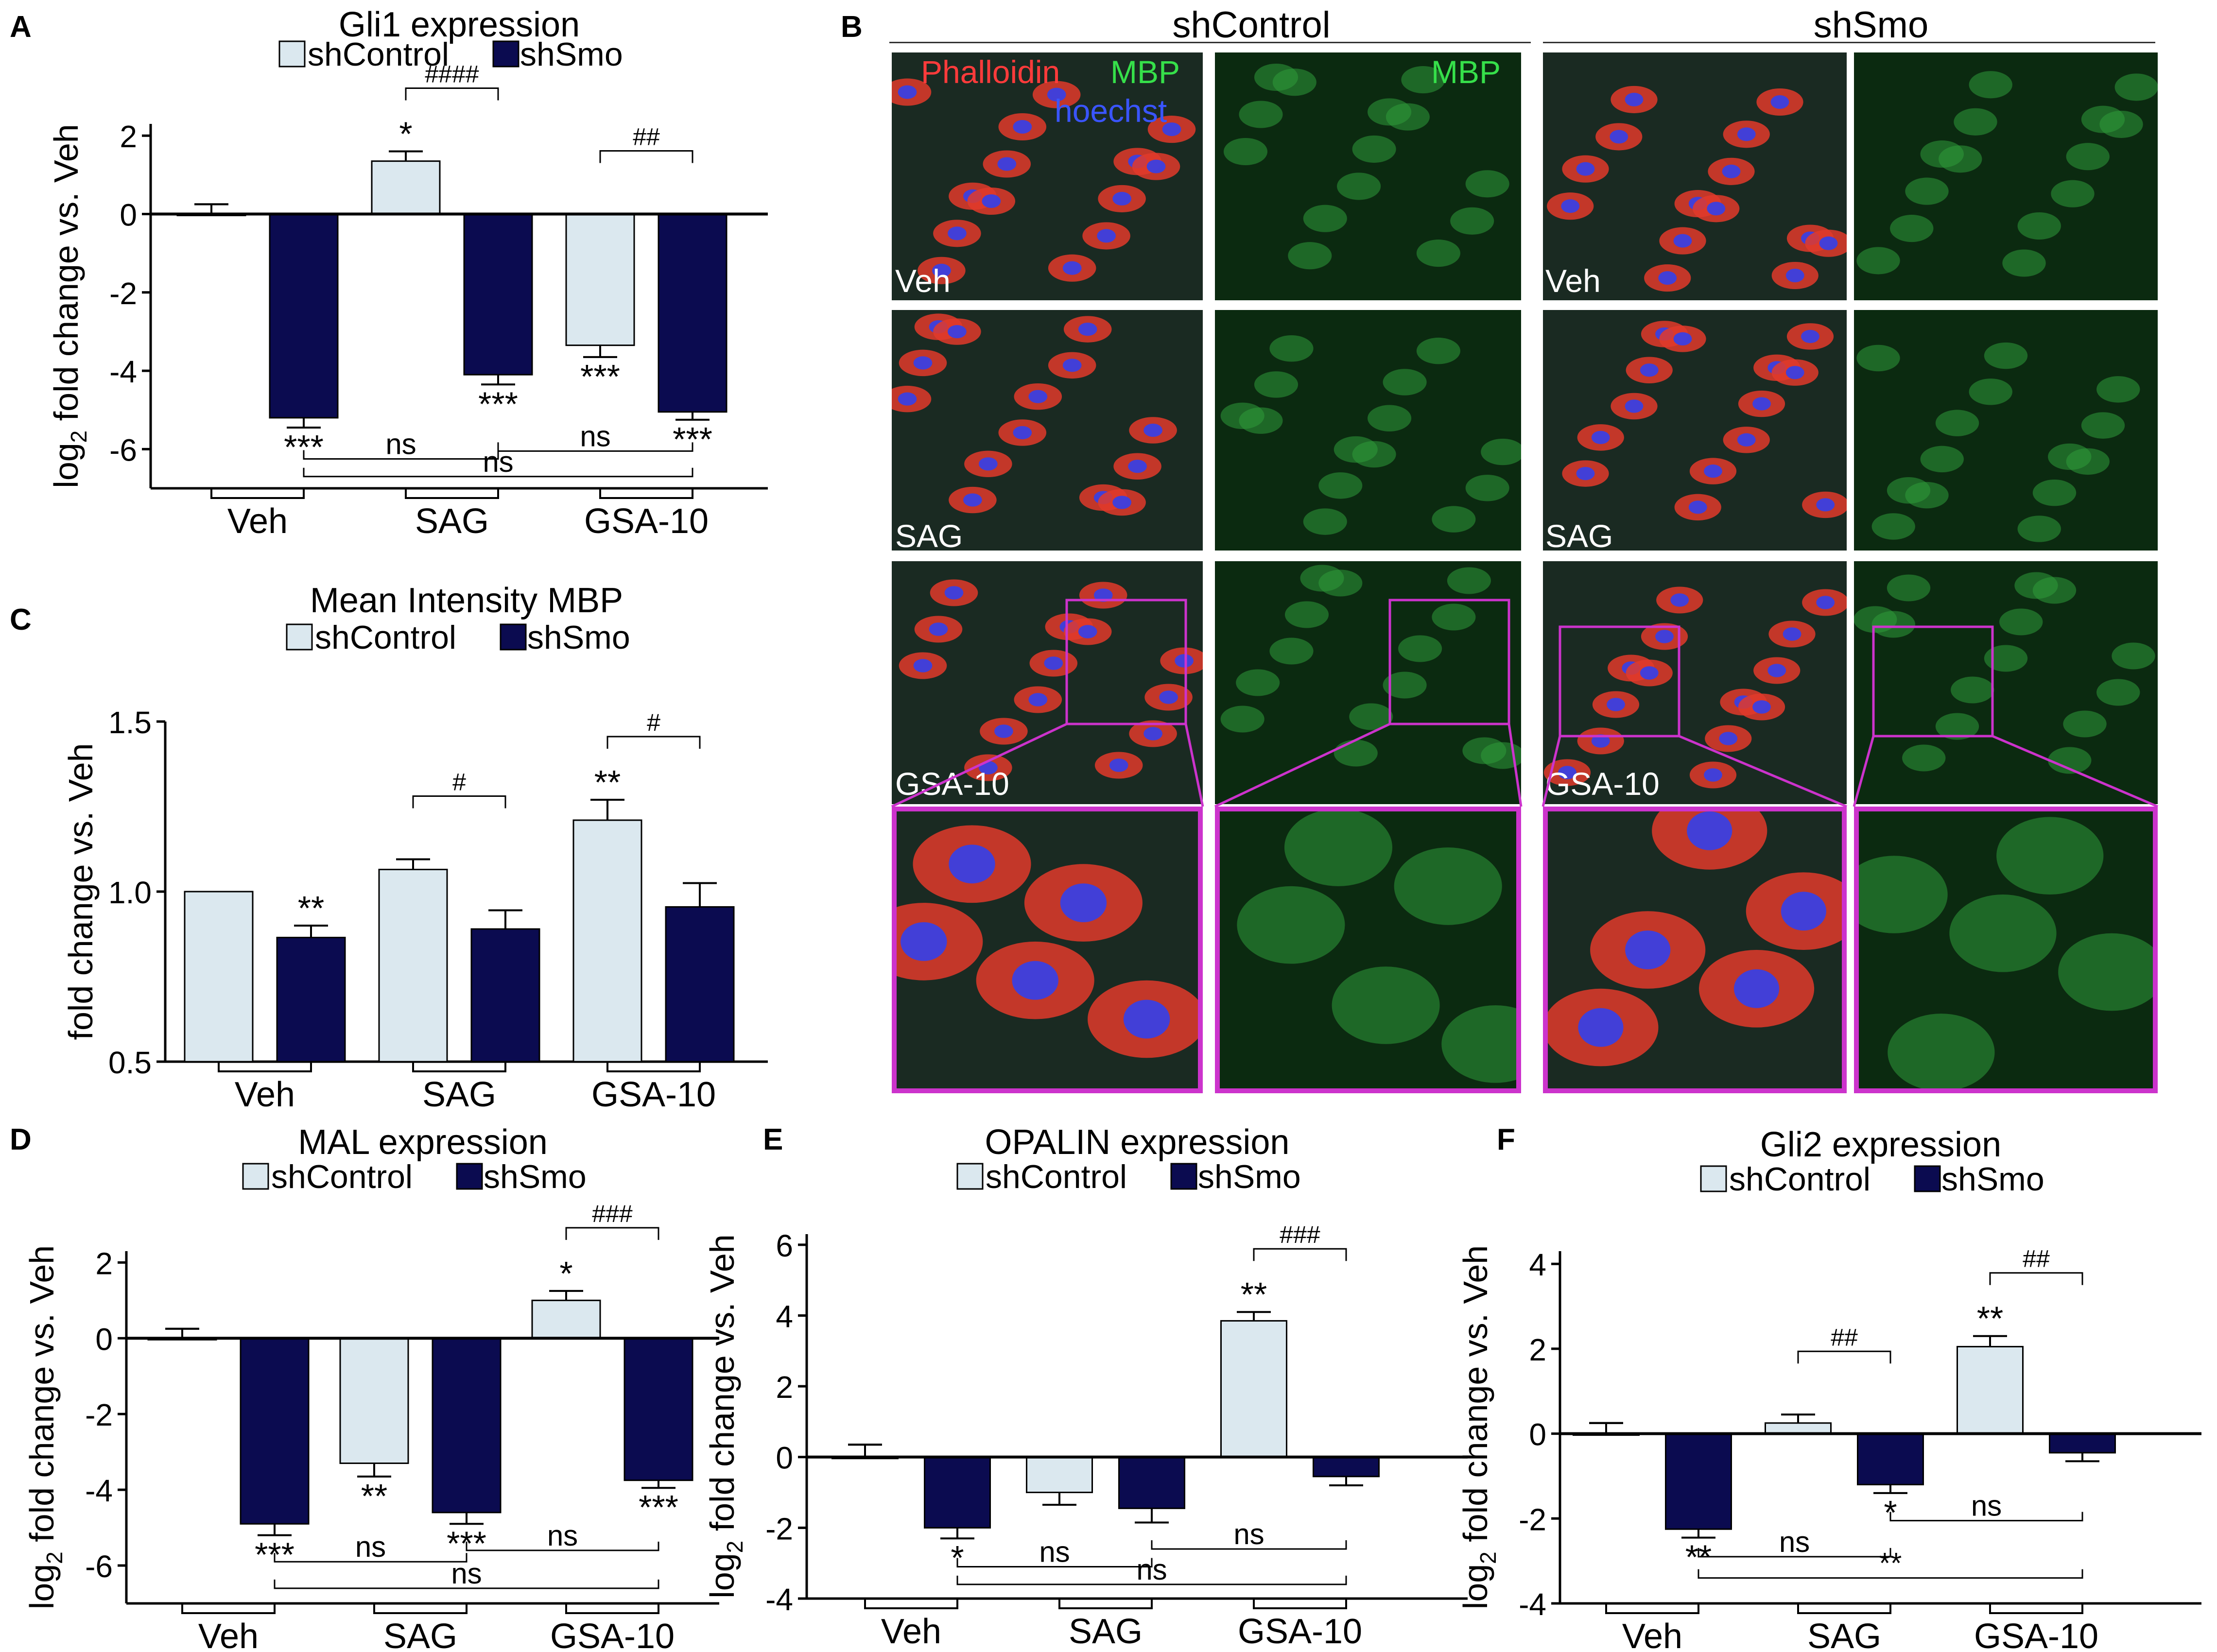 The image size is (2217, 1652). What do you see at coordinates (1251, 25) in the screenshot?
I see `column-label-shcontrol: shControl` at bounding box center [1251, 25].